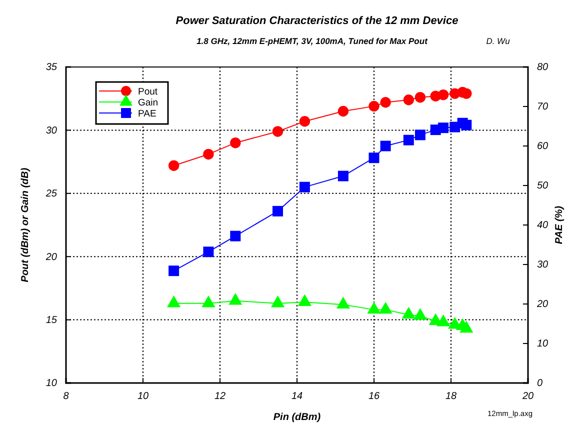 The image size is (580, 436). Describe the element at coordinates (143, 396) in the screenshot. I see `x-tick-label: 10` at that location.